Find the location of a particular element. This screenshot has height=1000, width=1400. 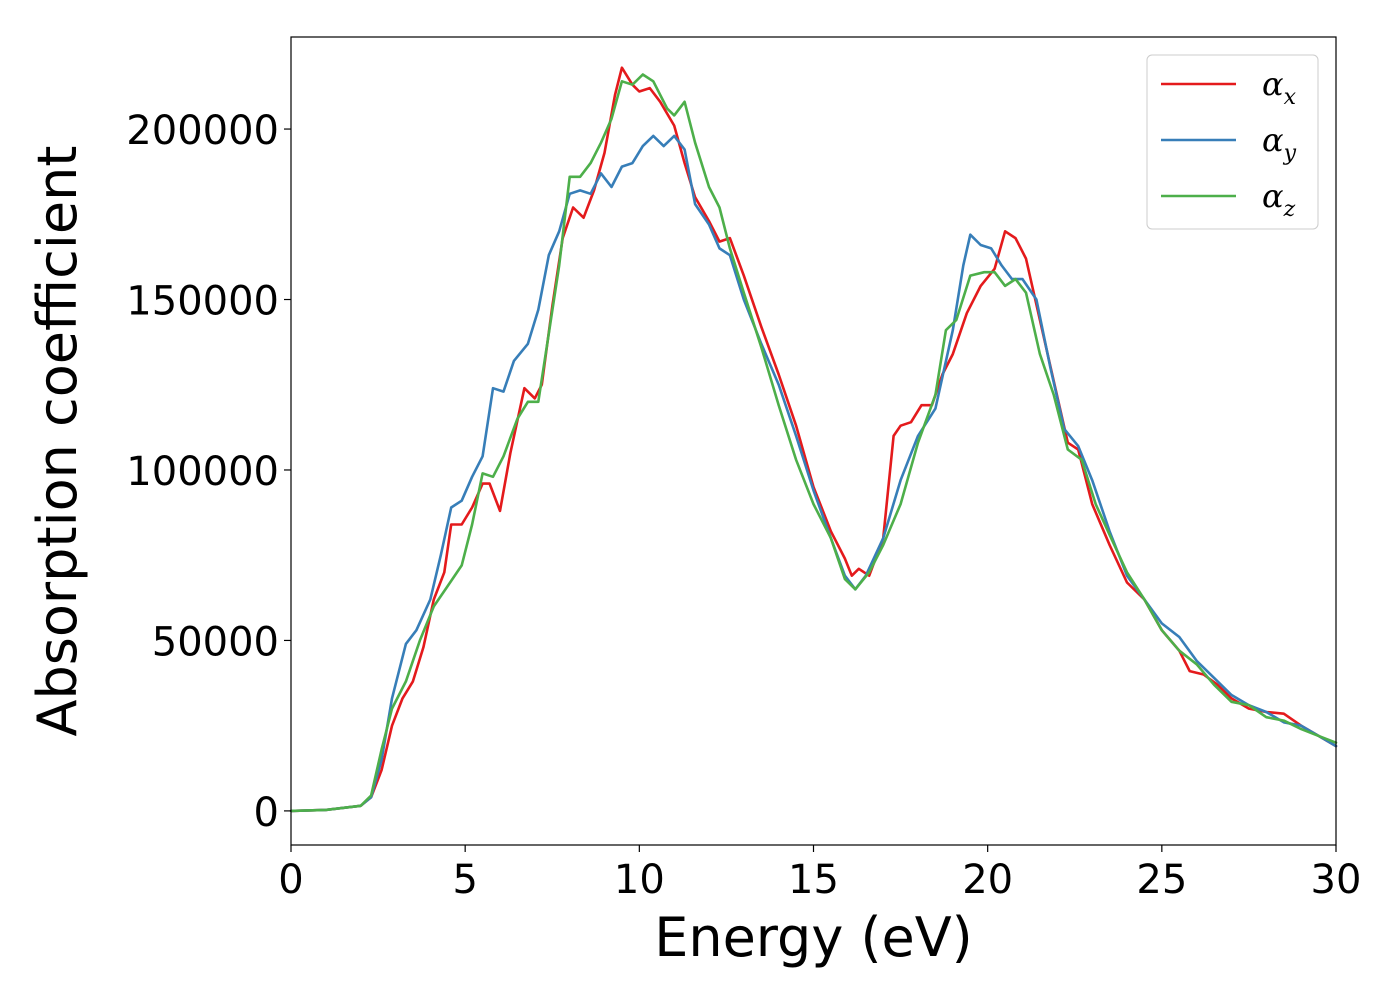

x-tick-label: 30 is located at coordinates (1336, 880).